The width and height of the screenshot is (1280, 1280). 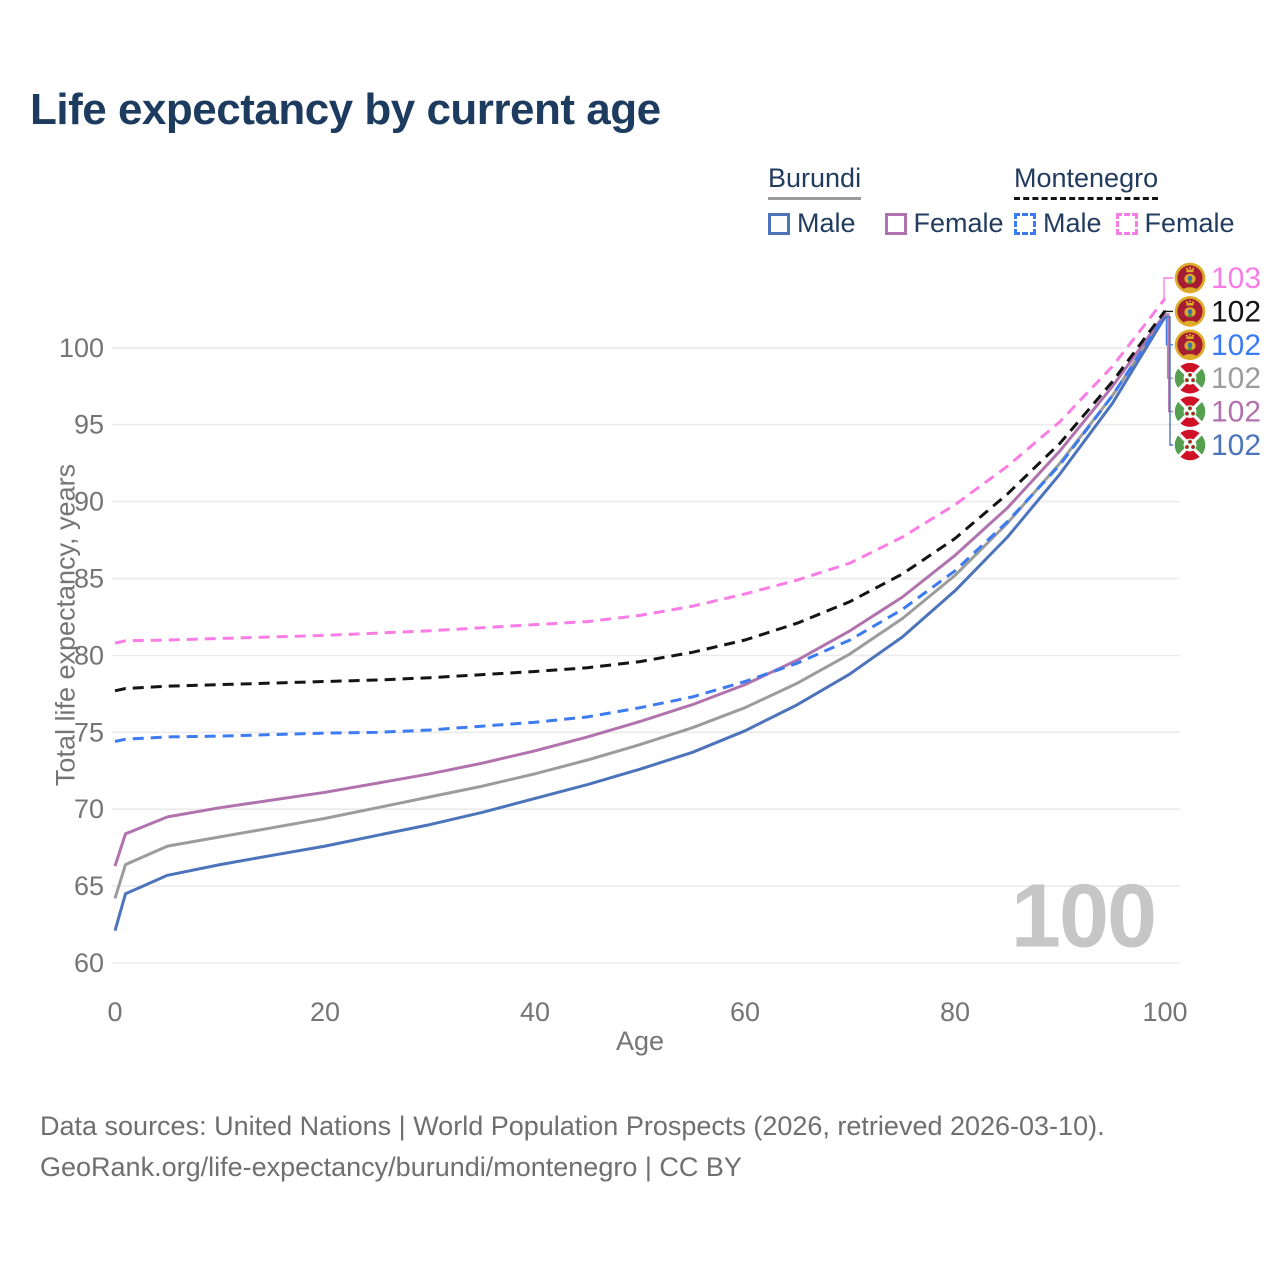 I want to click on montenegro-female-swatch-icon, so click(x=1126, y=223).